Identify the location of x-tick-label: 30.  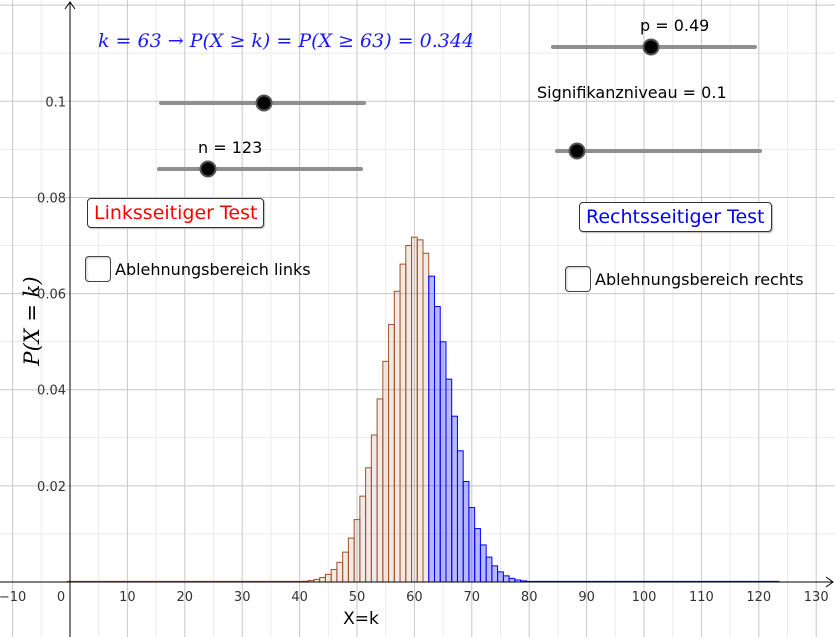
(242, 597).